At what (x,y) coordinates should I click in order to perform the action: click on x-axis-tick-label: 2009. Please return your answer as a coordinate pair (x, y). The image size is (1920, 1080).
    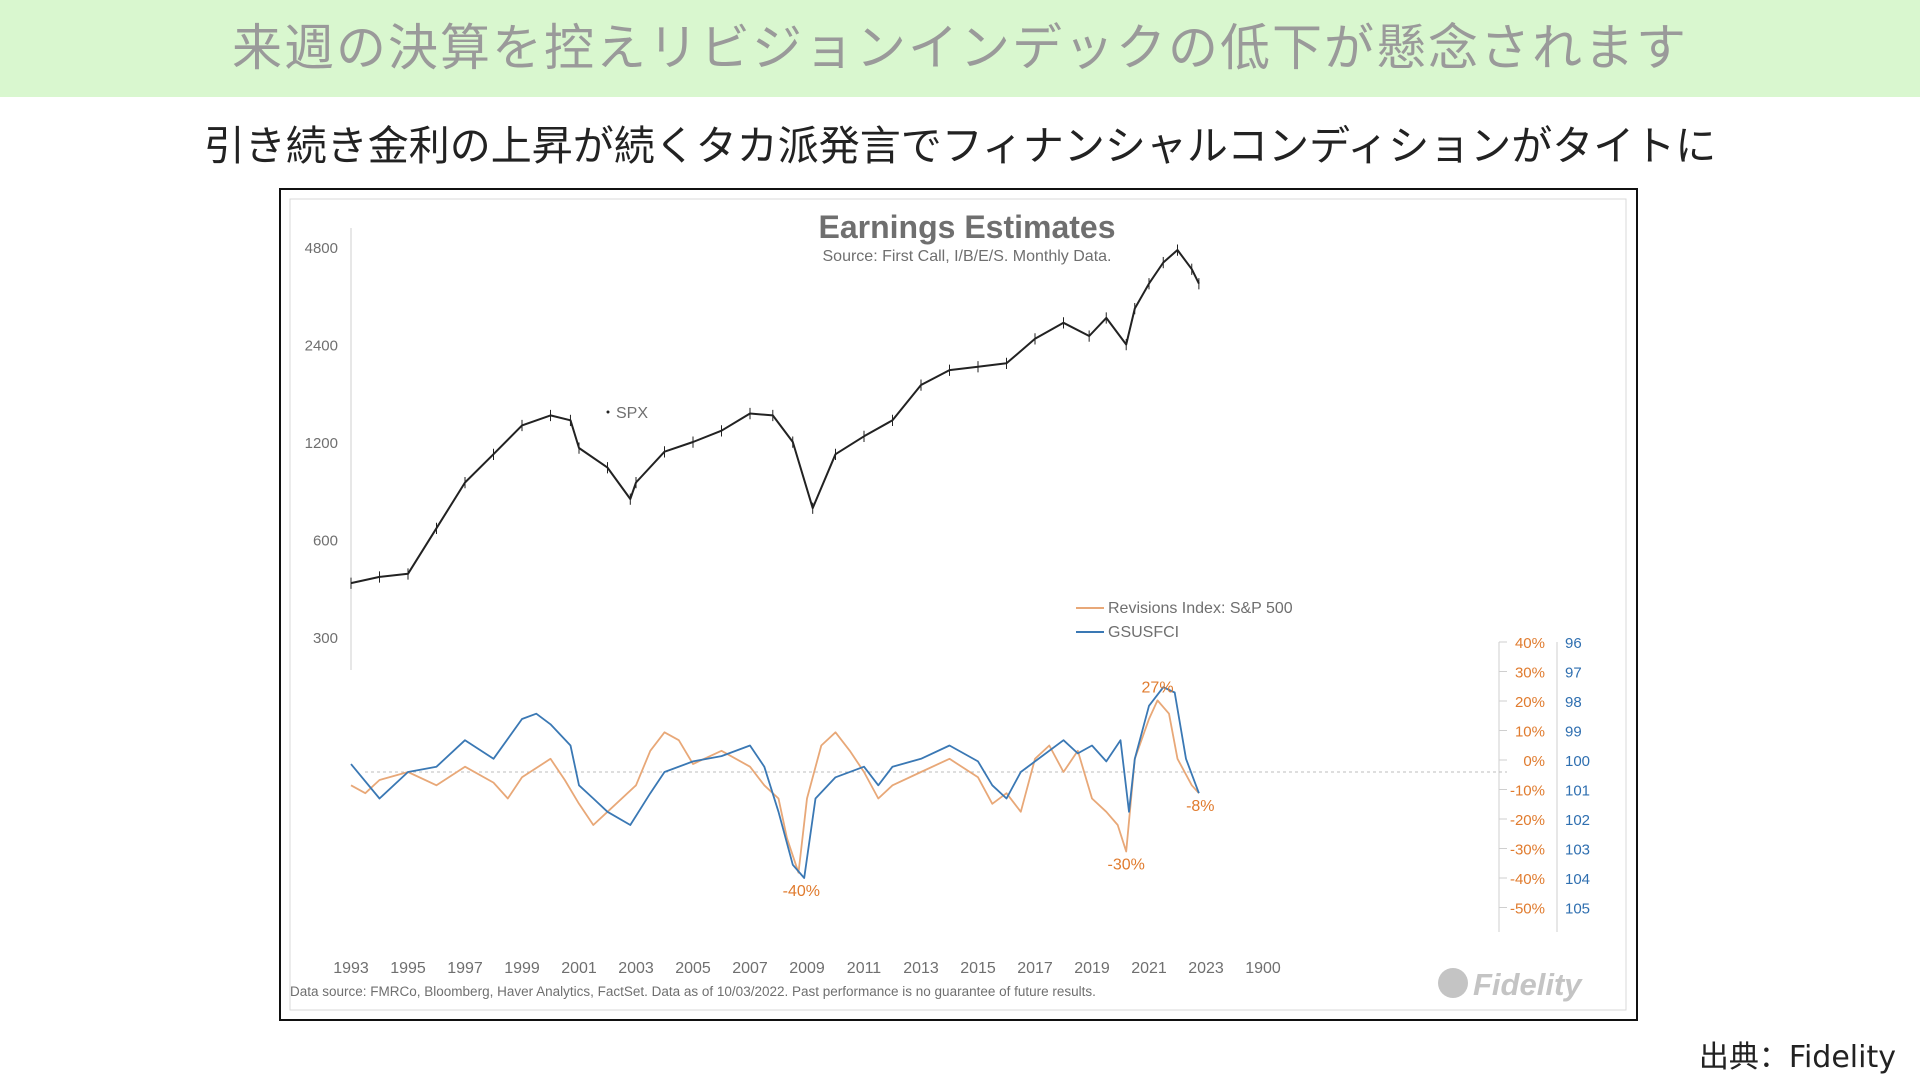
    Looking at the image, I should click on (807, 968).